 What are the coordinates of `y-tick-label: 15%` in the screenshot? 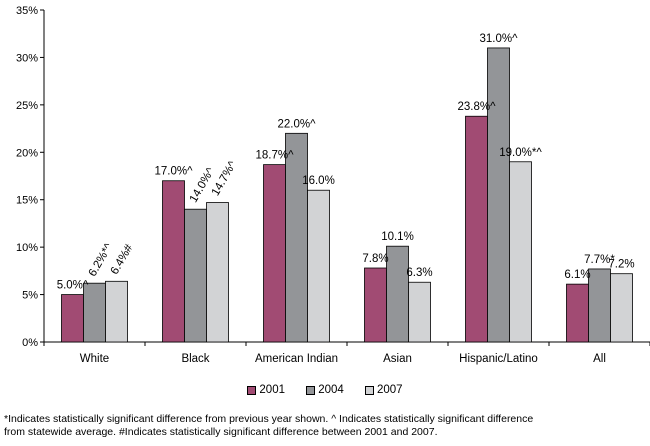 It's located at (27, 201).